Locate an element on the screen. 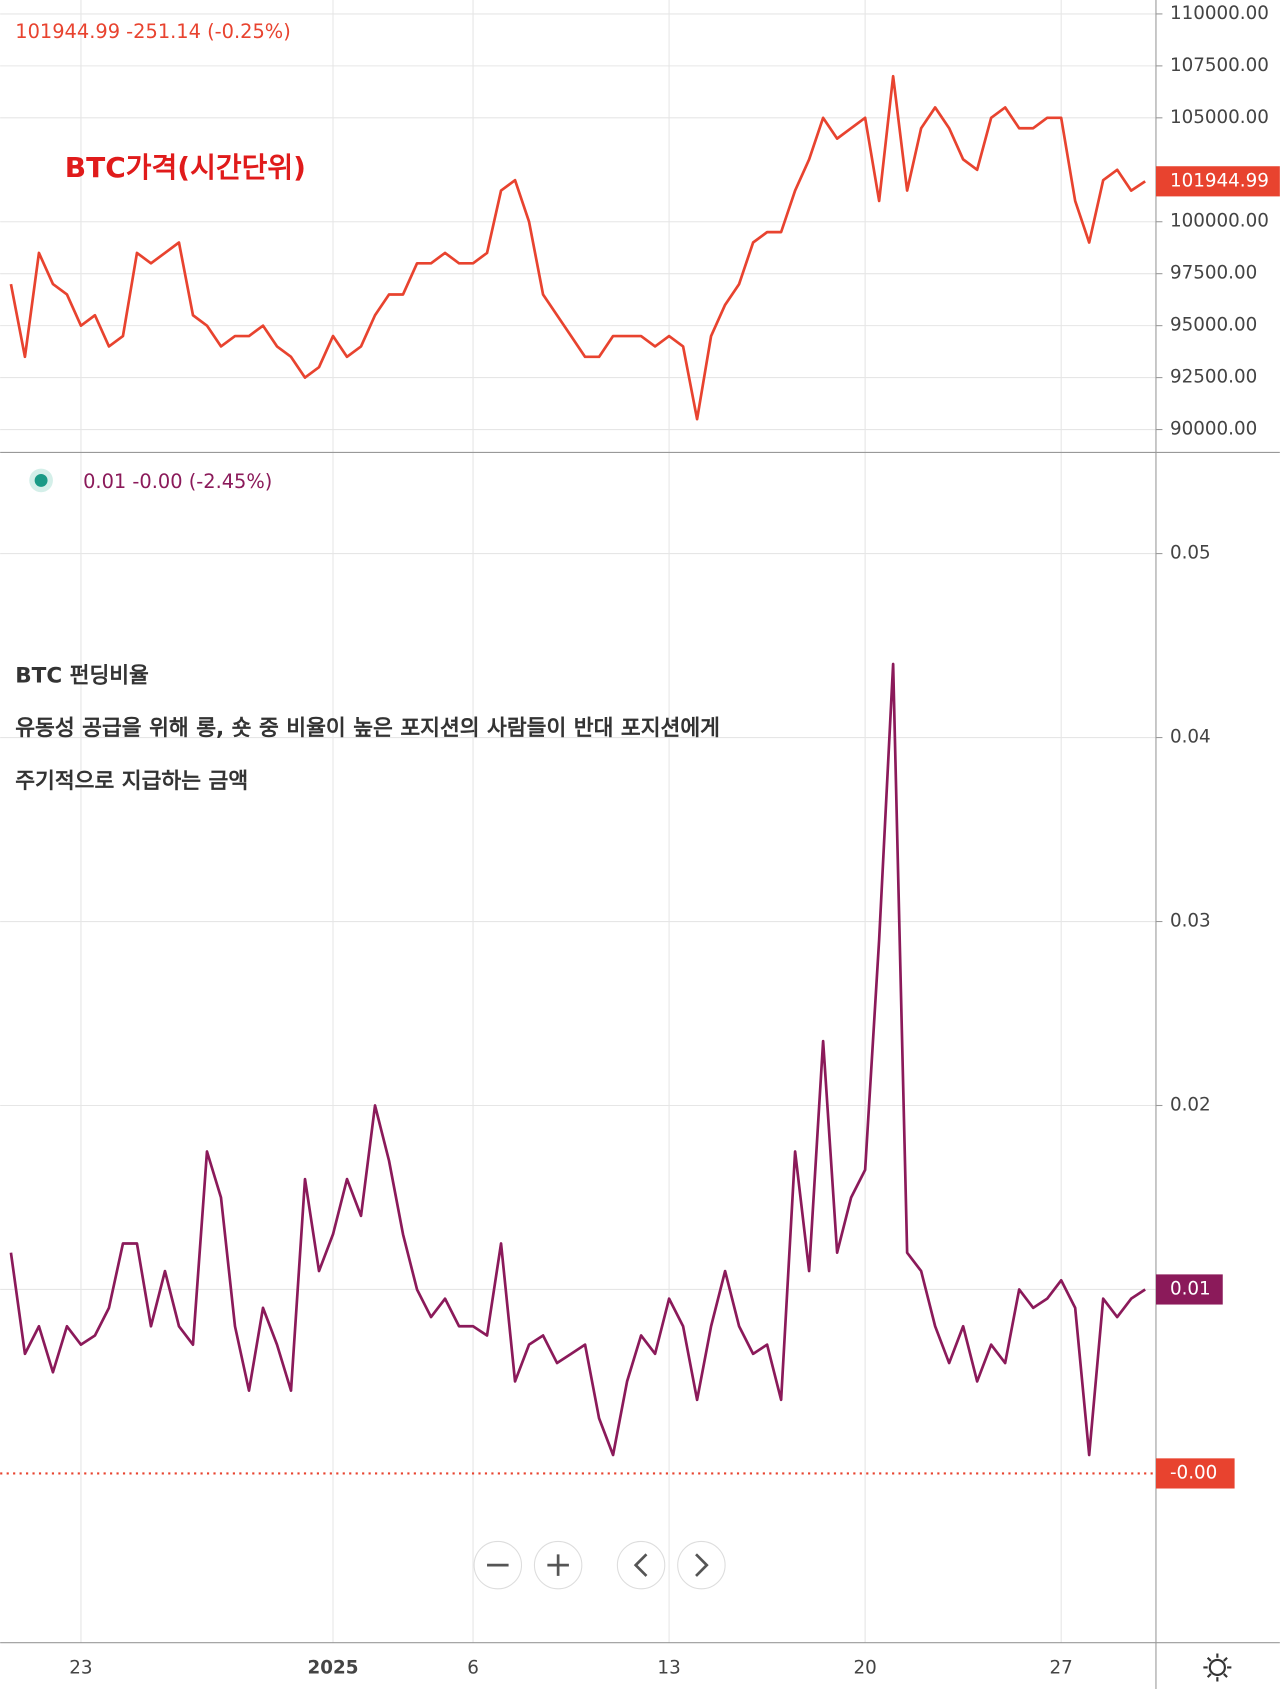 The image size is (1280, 1689). scroll-right-button is located at coordinates (701, 1565).